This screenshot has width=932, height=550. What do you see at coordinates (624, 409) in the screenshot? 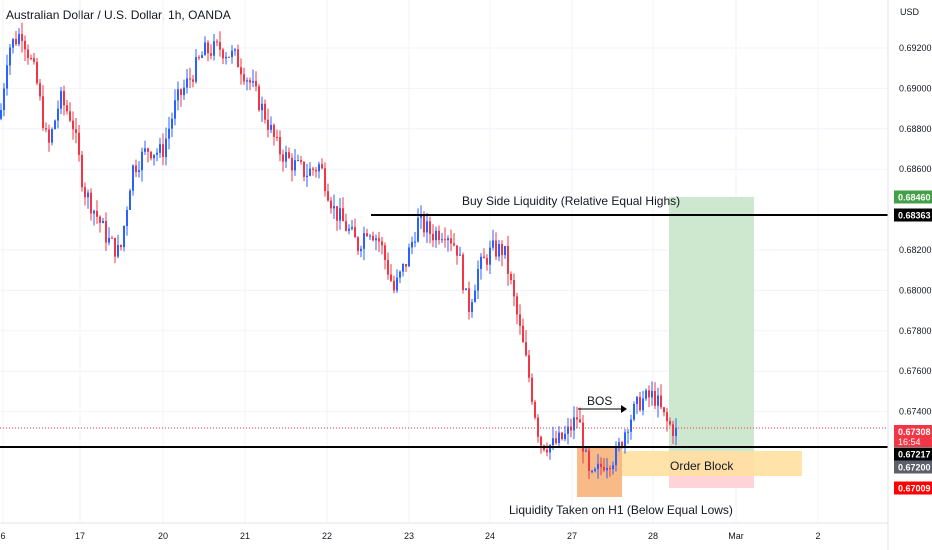
I see `bos-arrow-head` at bounding box center [624, 409].